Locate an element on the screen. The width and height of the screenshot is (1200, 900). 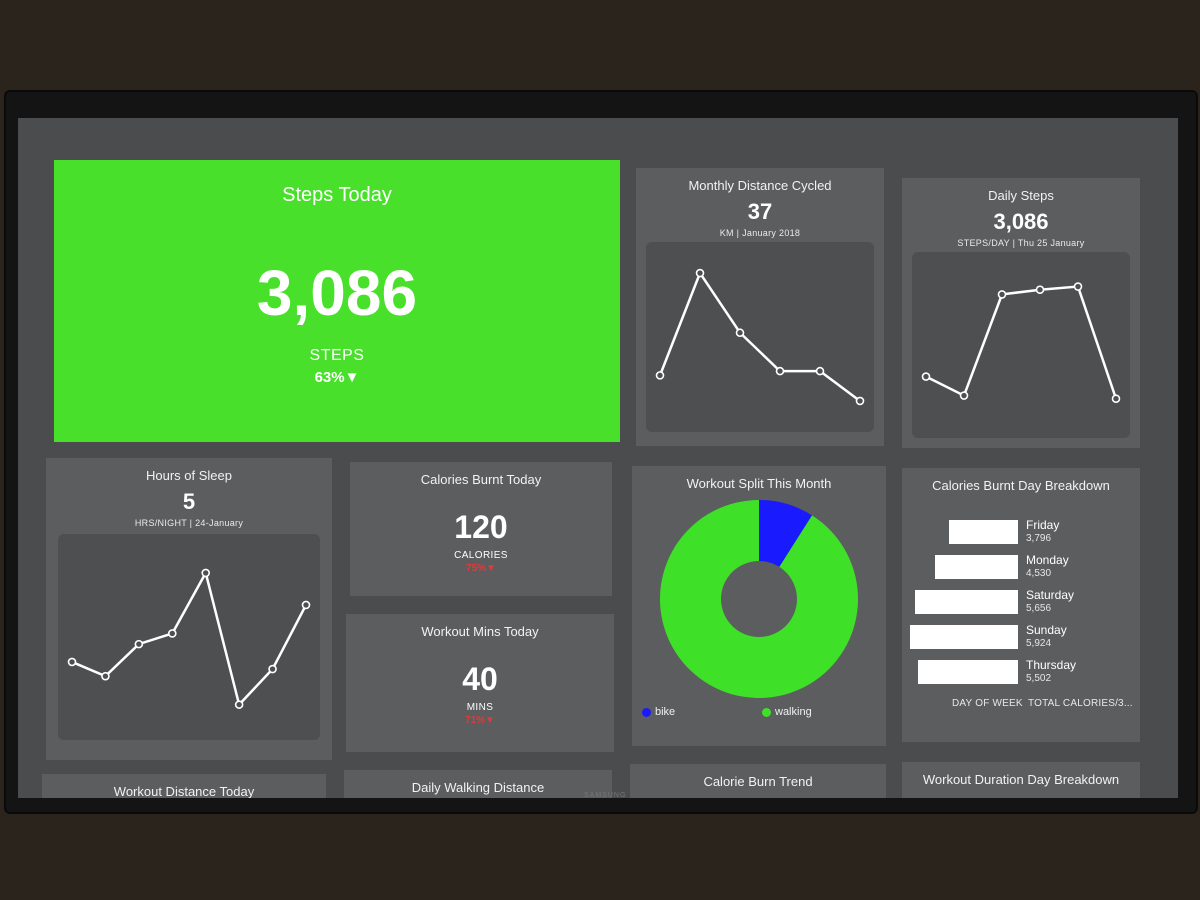
hours-sleep-line-chart is located at coordinates (189, 638).